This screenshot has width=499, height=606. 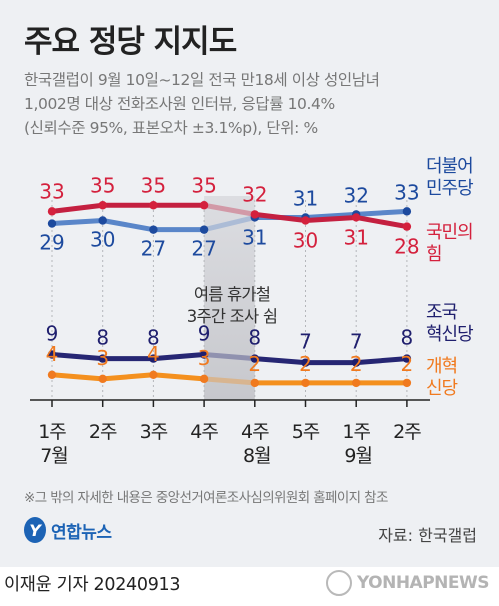 I want to click on x-month-label: 7월, so click(x=54, y=456).